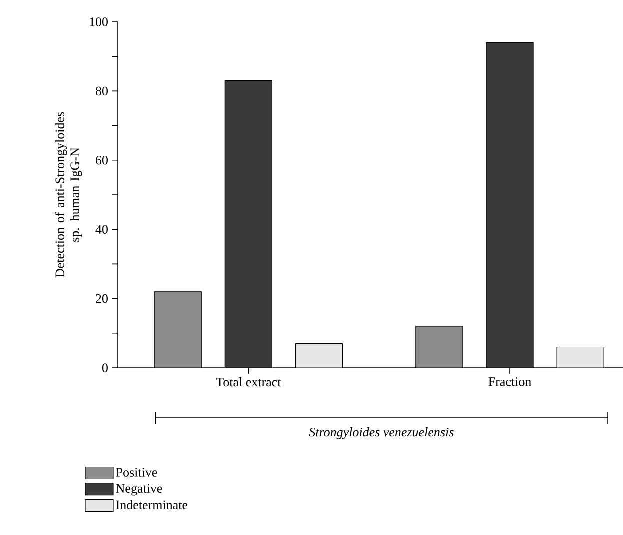 The image size is (623, 535). What do you see at coordinates (152, 505) in the screenshot?
I see `legend-label: Indeterminate` at bounding box center [152, 505].